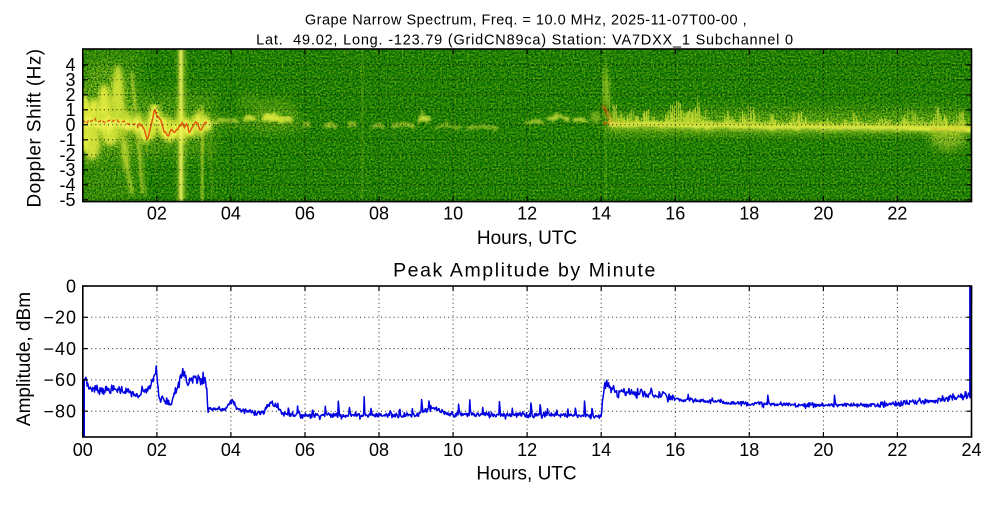  Describe the element at coordinates (70, 80) in the screenshot. I see `svg-text: 3` at that location.